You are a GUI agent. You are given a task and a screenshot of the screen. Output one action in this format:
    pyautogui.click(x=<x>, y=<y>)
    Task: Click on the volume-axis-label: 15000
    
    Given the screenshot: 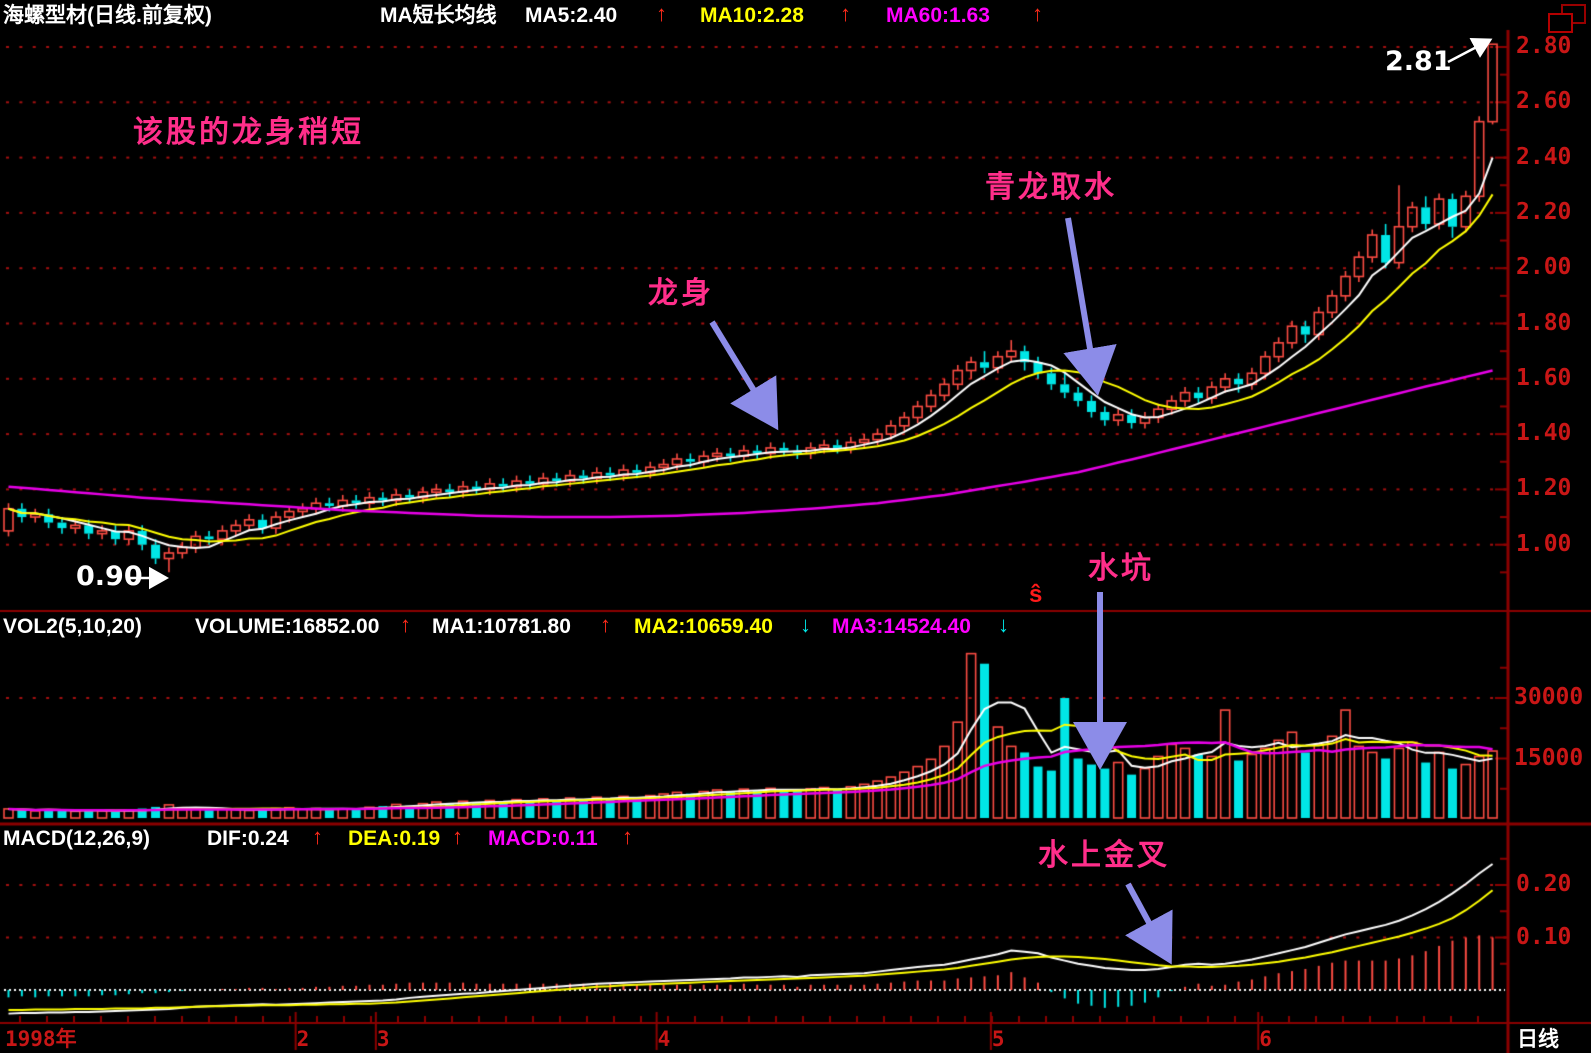 What is the action you would take?
    pyautogui.click(x=1549, y=757)
    